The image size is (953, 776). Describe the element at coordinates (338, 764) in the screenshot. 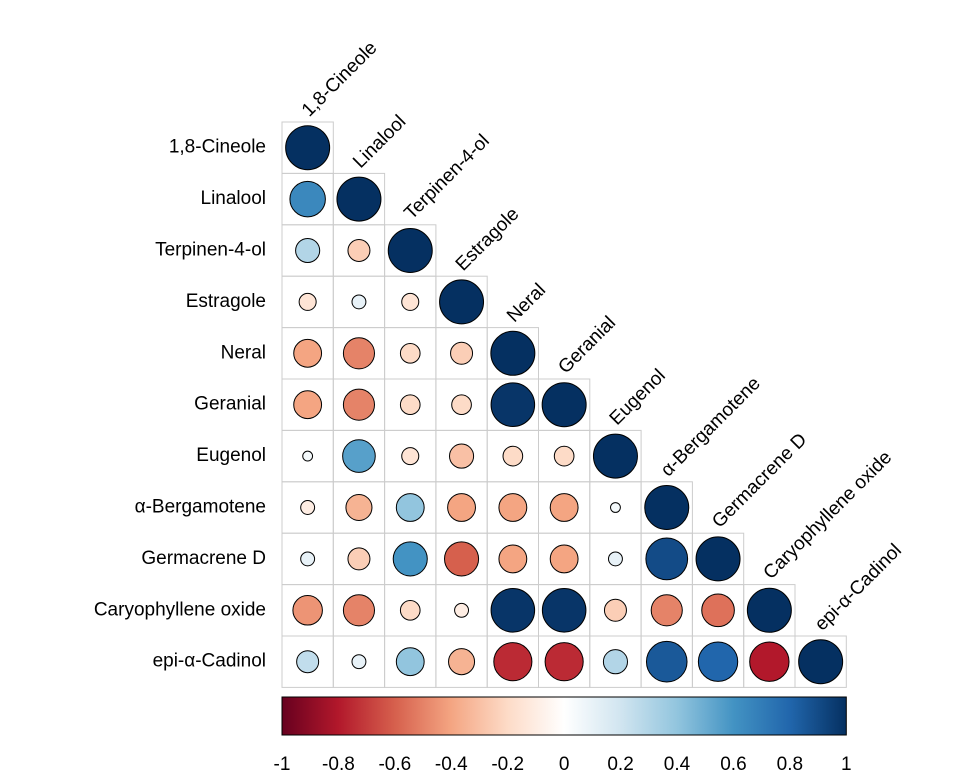

I see `colorbar-tick-label: -0.8` at that location.